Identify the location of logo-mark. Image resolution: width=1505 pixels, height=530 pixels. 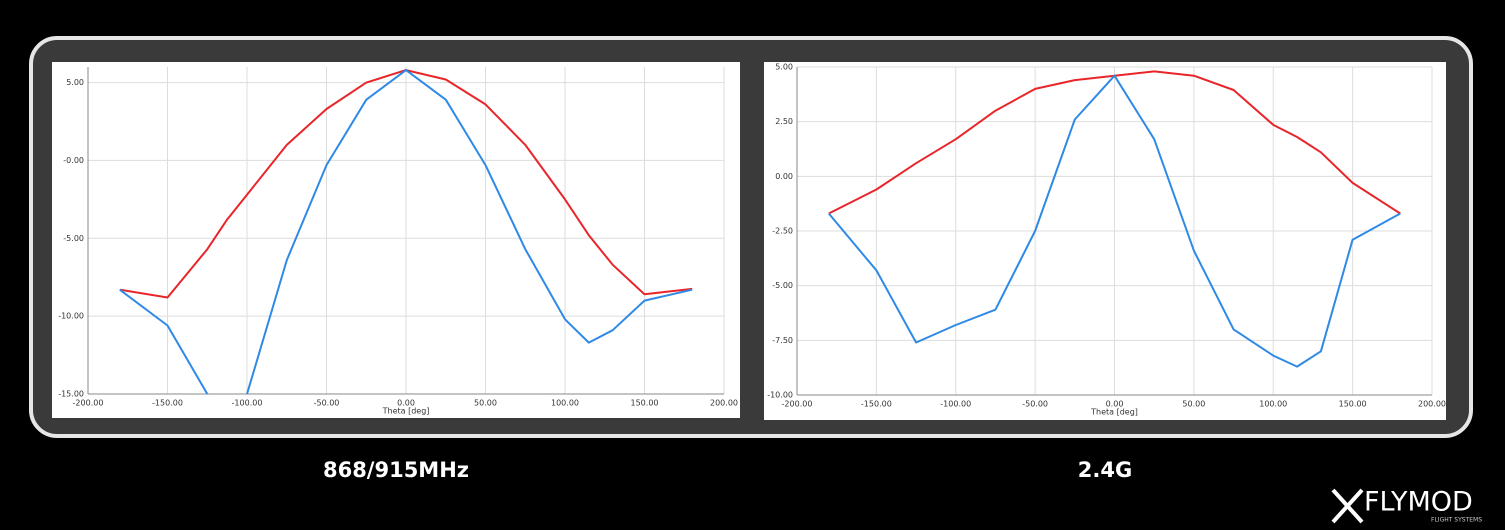
(1347, 506).